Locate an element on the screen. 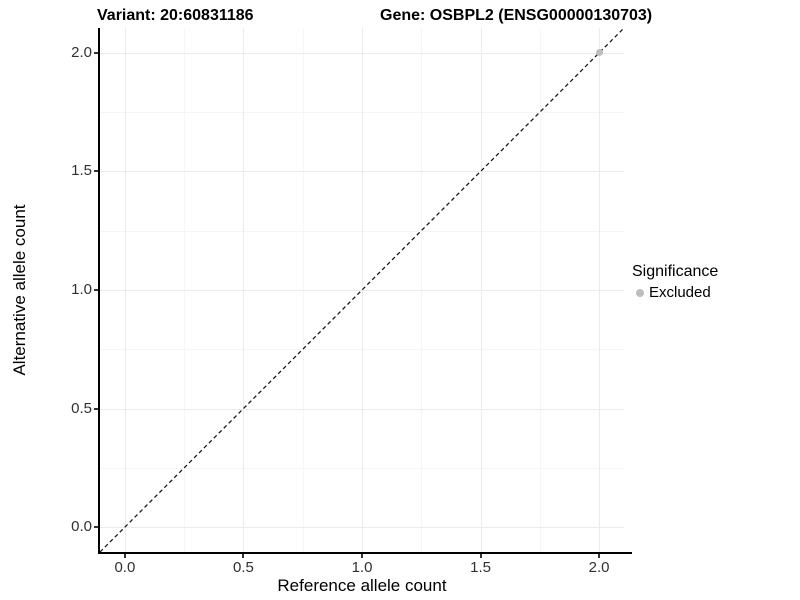 Image resolution: width=800 pixels, height=600 pixels. y-axis-line is located at coordinates (99, 291).